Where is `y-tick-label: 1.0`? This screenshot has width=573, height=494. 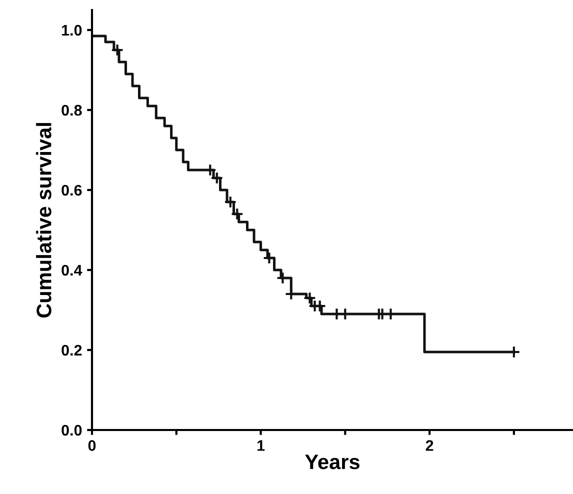 y-tick-label: 1.0 is located at coordinates (72, 30).